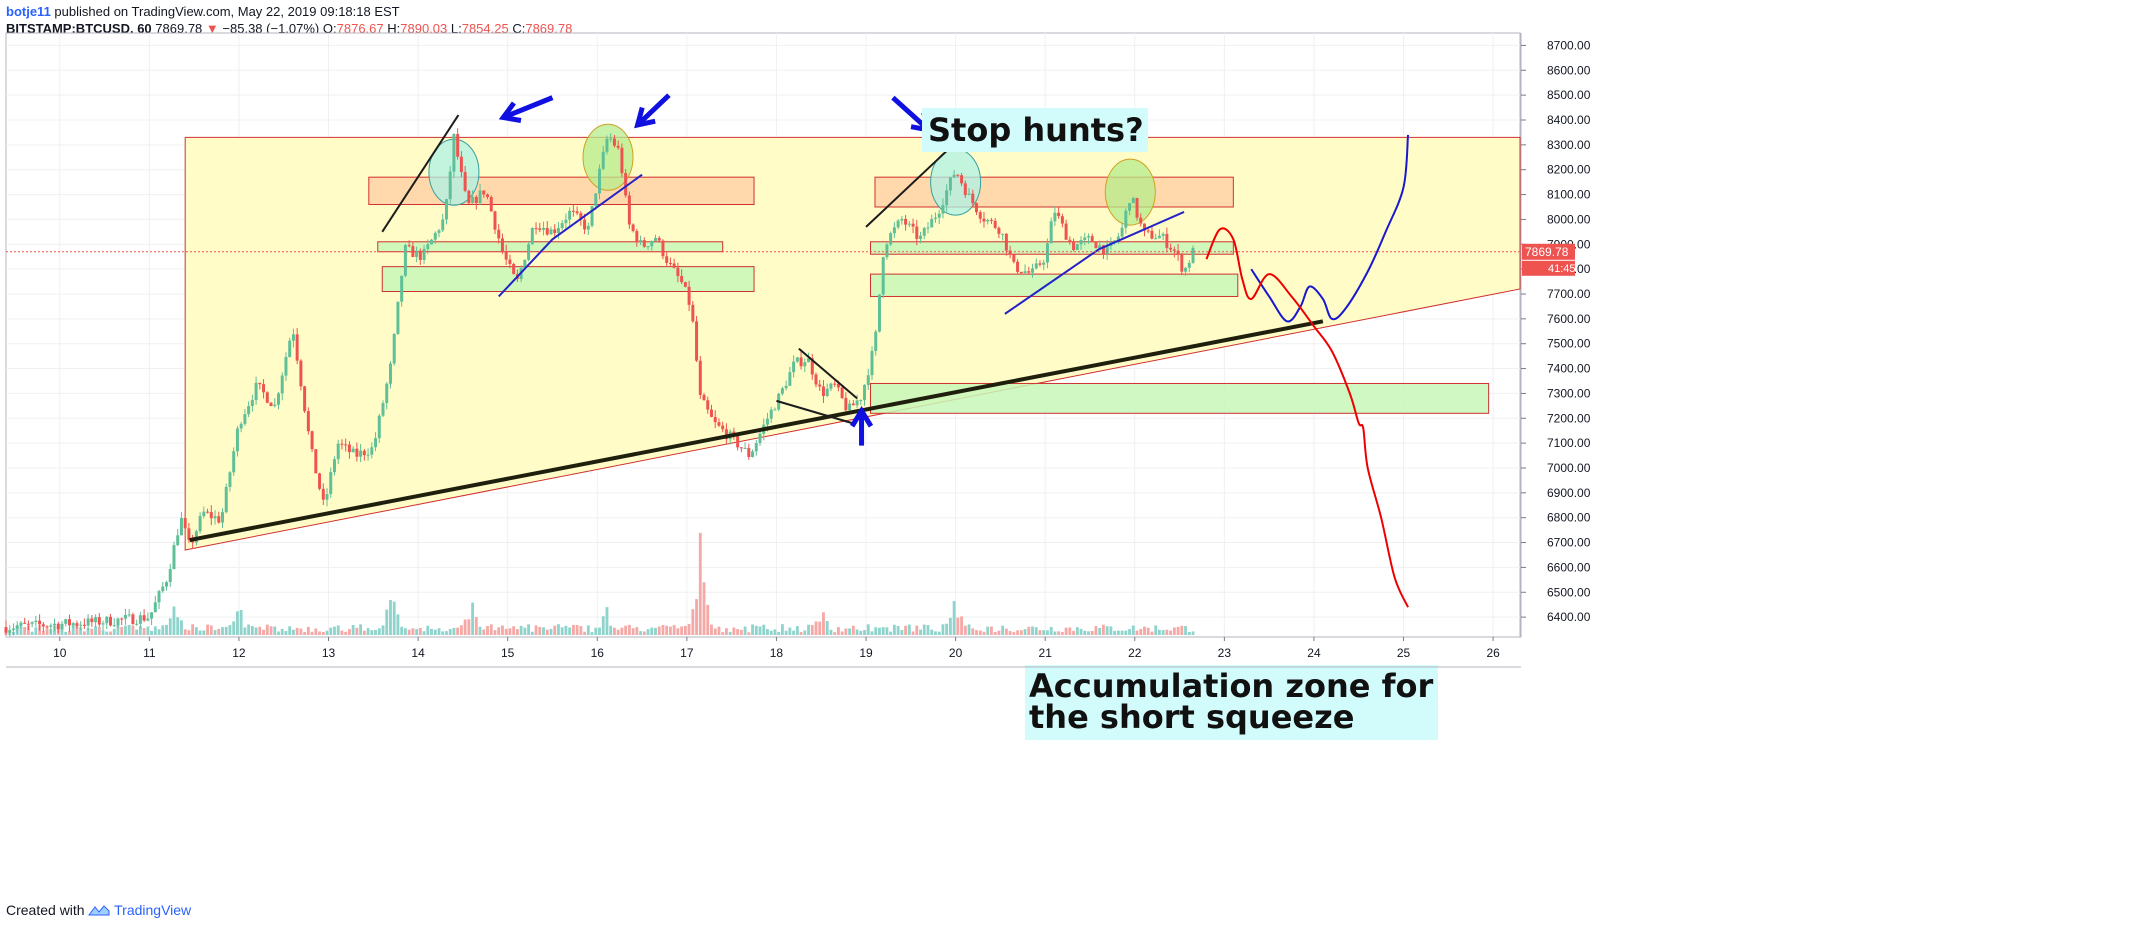 The width and height of the screenshot is (2137, 930). I want to click on last-price: 7869.78, so click(179, 28).